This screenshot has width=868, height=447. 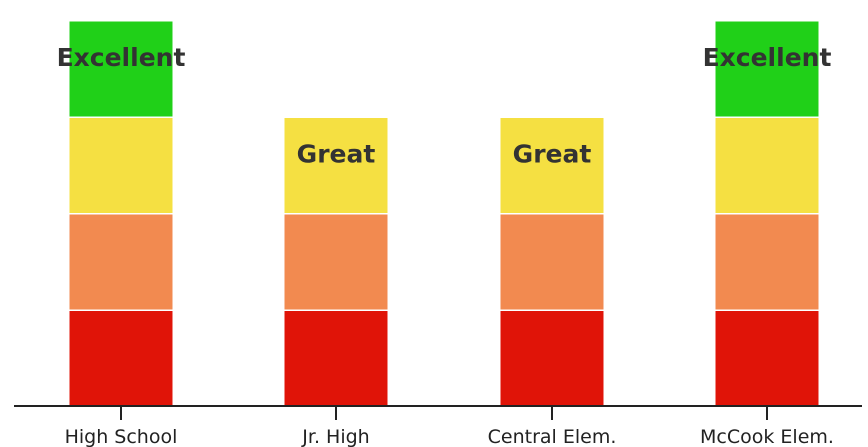 I want to click on x-tick-label-central-elem: Central Elem., so click(x=552, y=436).